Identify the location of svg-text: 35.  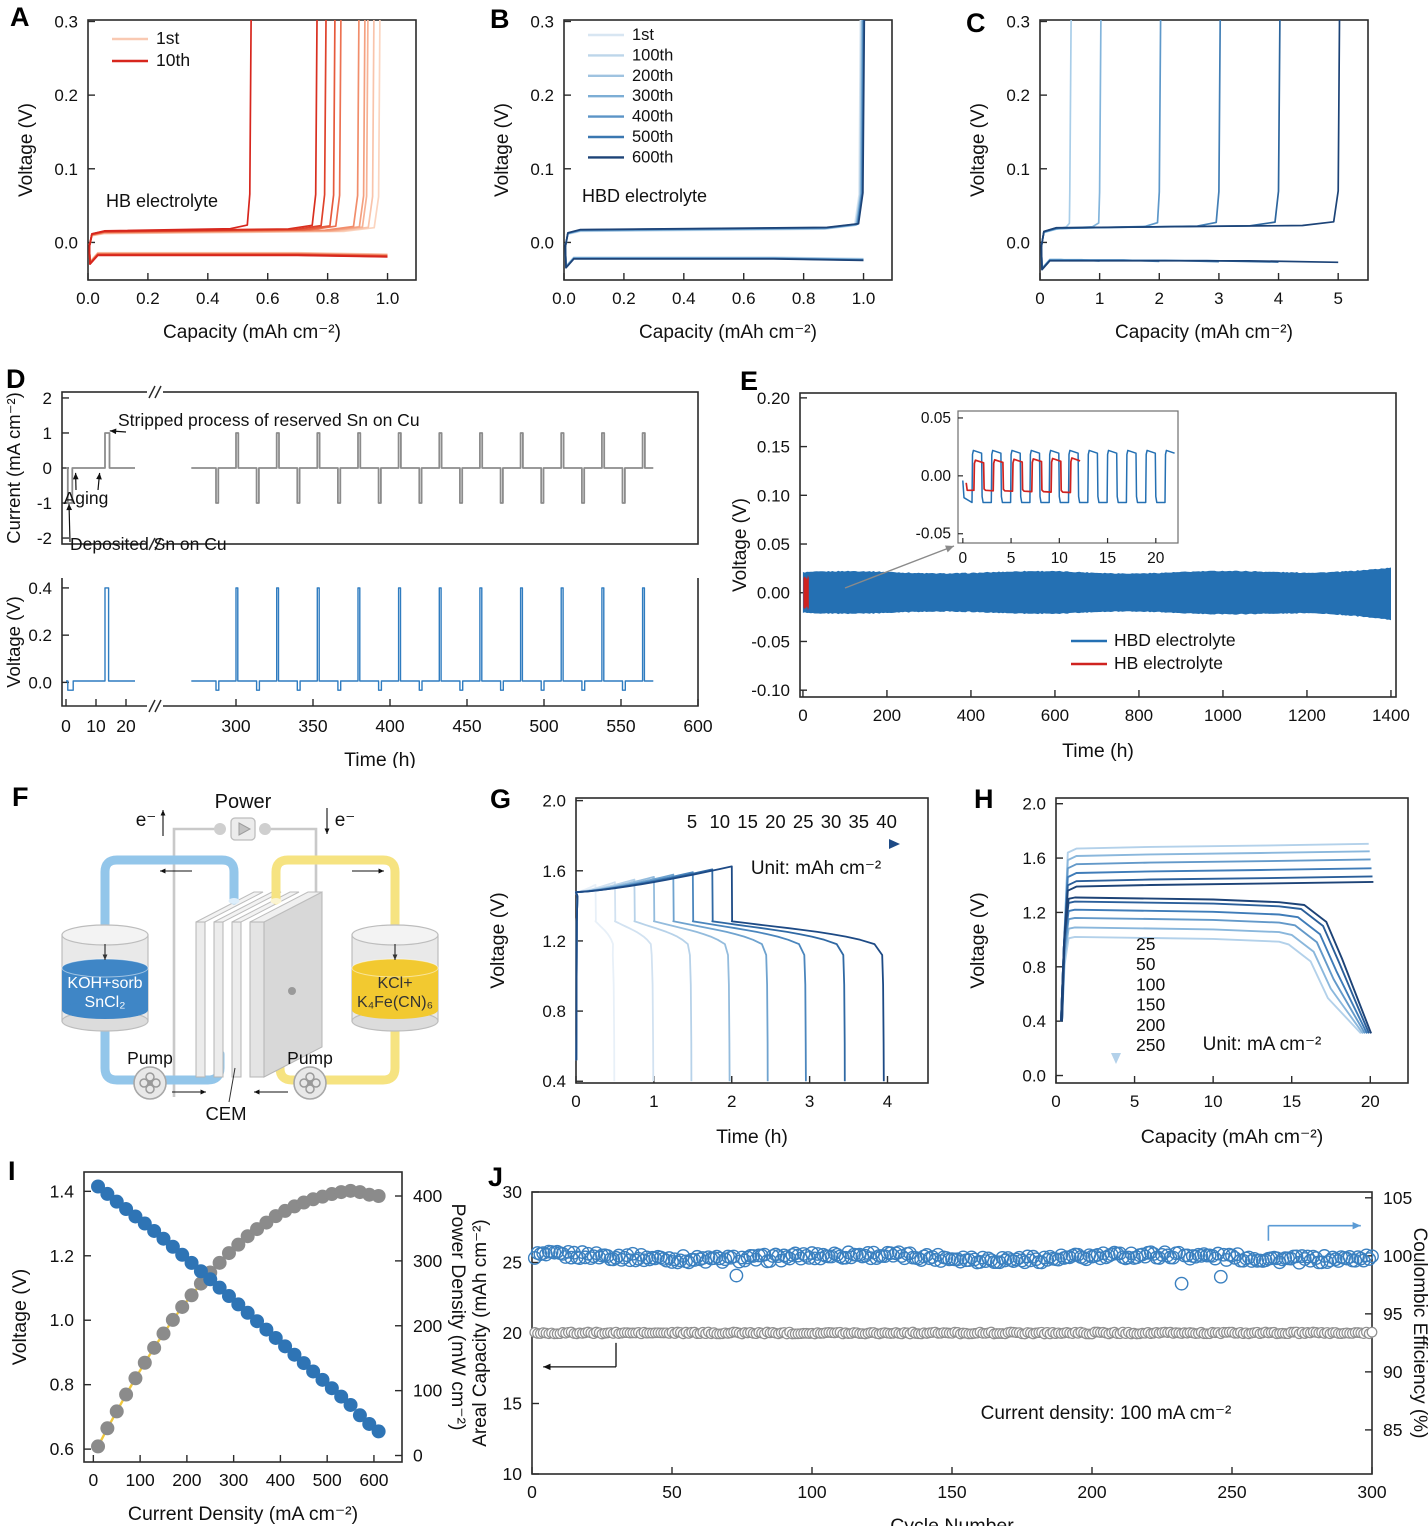
(859, 821).